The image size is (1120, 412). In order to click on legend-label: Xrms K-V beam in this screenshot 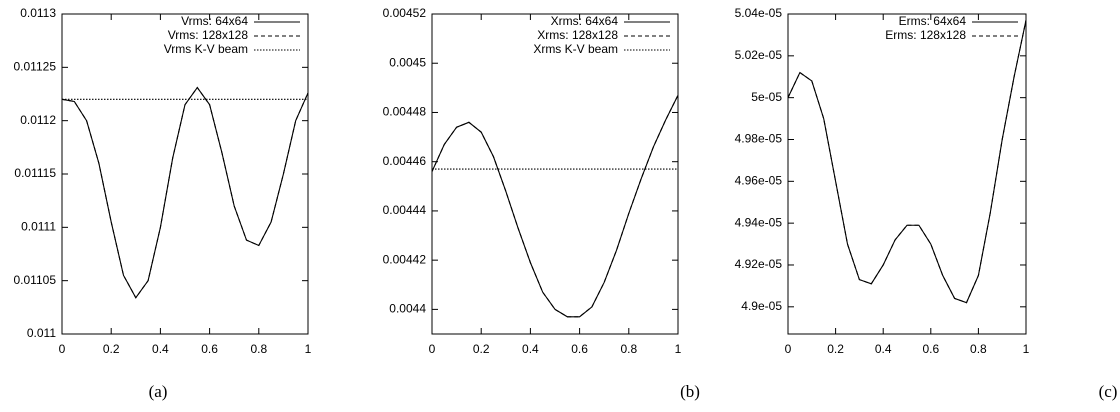, I will do `click(575, 49)`.